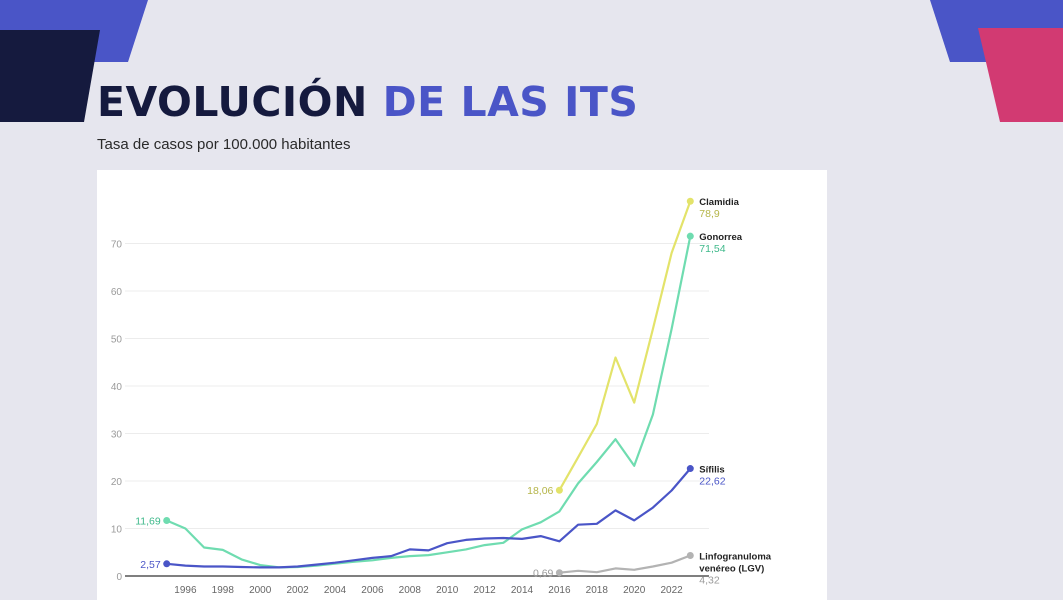 Image resolution: width=1063 pixels, height=600 pixels. Describe the element at coordinates (148, 521) in the screenshot. I see `start-value-label-gonorrea: 11,69` at that location.